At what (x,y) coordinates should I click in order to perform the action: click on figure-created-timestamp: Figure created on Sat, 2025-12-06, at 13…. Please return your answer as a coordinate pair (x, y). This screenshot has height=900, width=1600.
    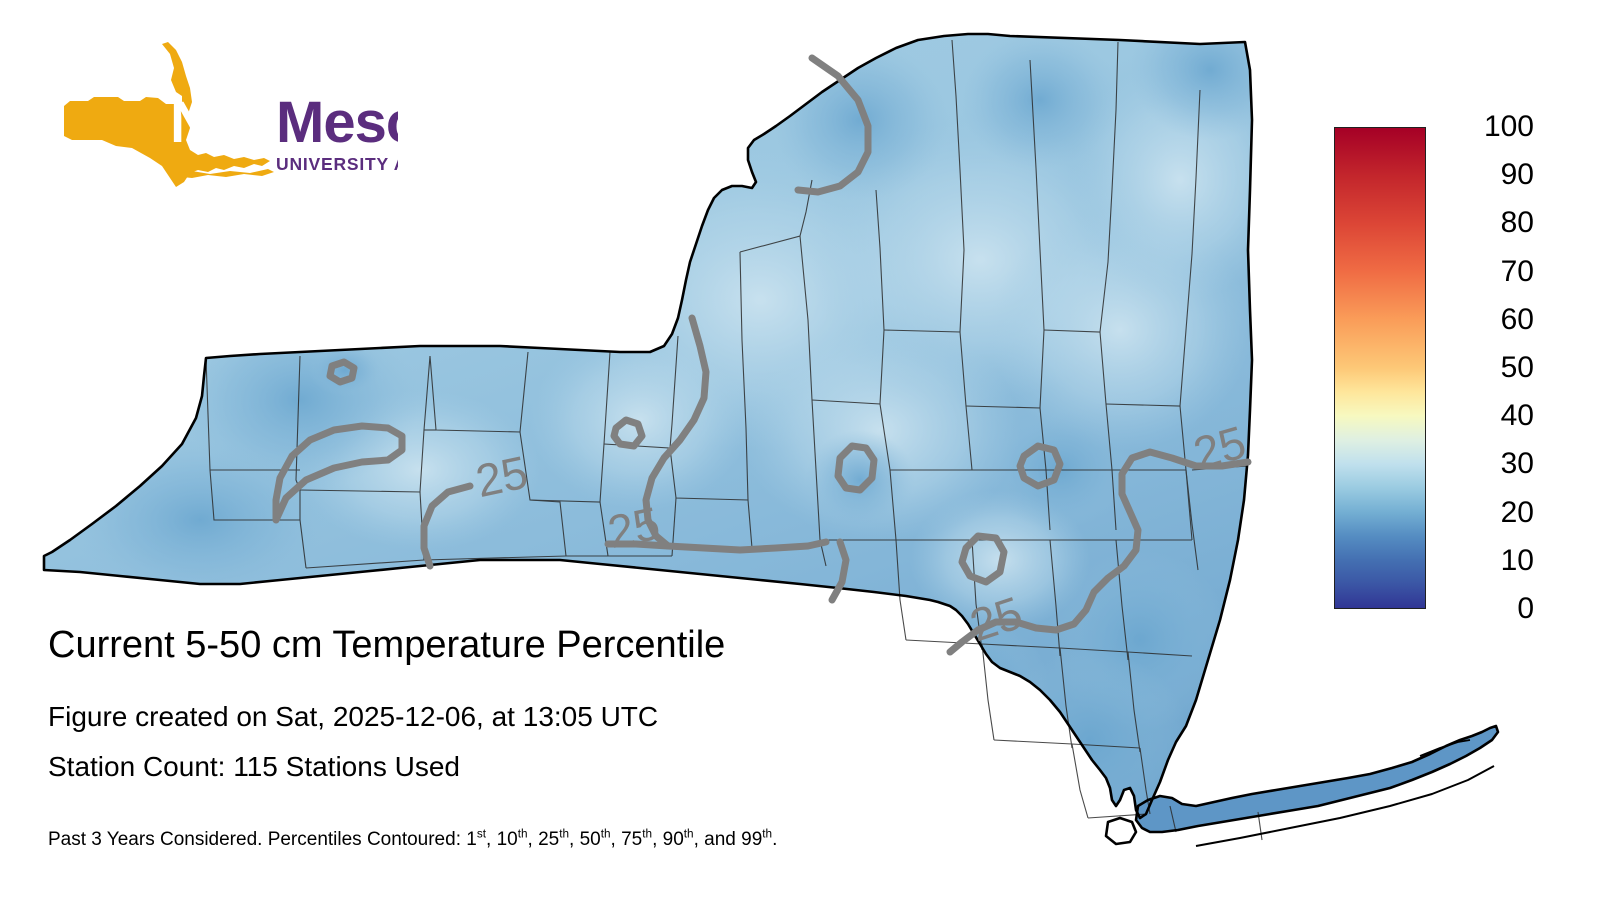
    Looking at the image, I should click on (353, 716).